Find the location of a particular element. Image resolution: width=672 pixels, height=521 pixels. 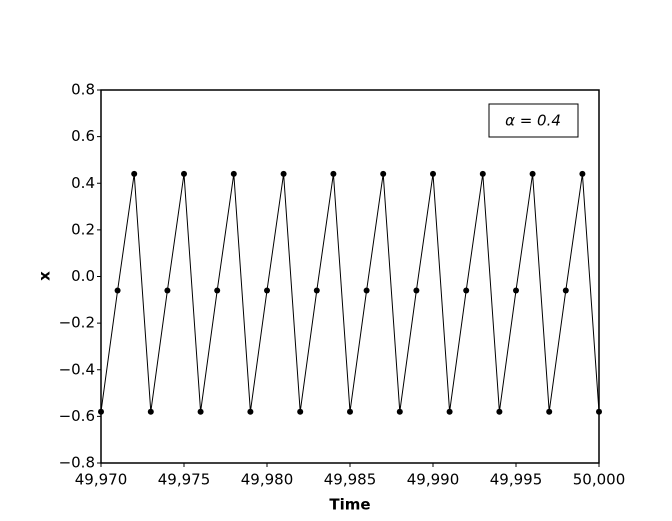

y-tick-label: −0.4 is located at coordinates (77, 369).